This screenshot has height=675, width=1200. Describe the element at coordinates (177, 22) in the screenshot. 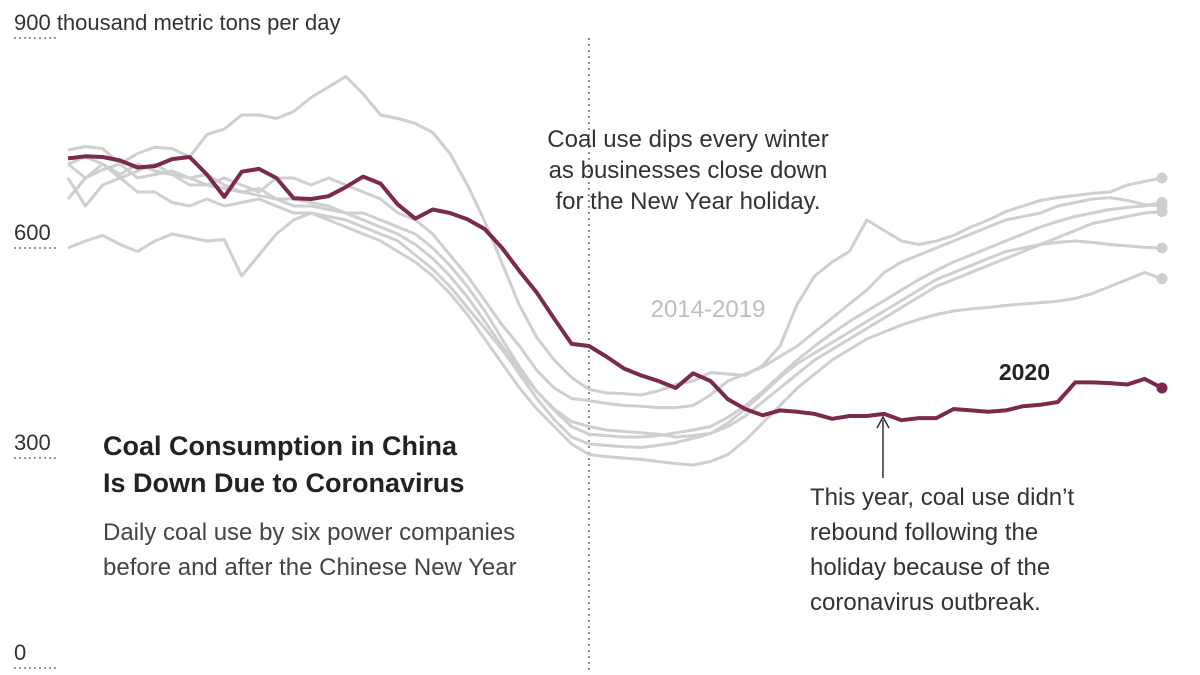

I see `y-tick-label-900: 900 thousand metric tons per day` at that location.